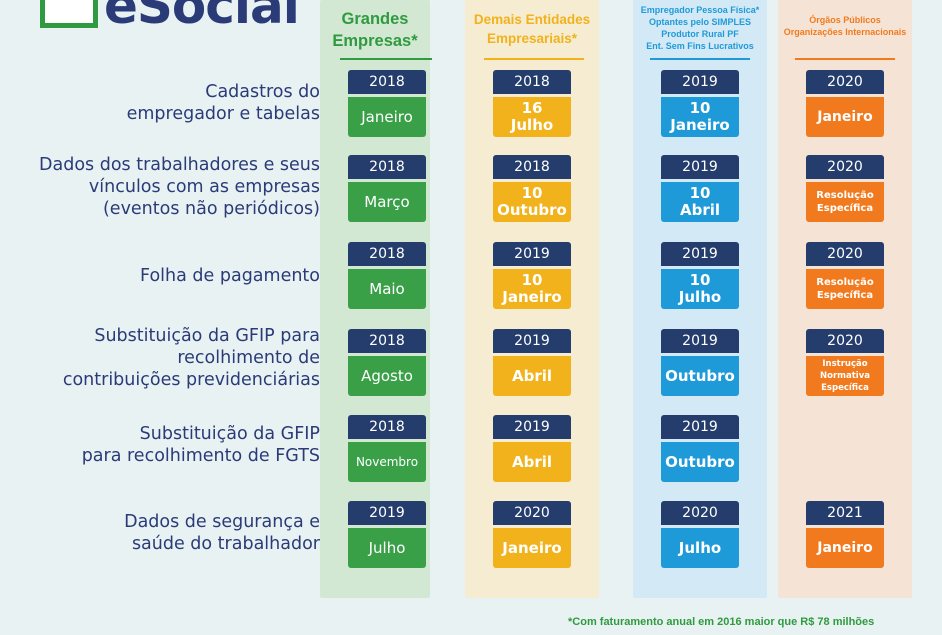  I want to click on milestone-cell-pf: 2019 10 Julho, so click(700, 275).